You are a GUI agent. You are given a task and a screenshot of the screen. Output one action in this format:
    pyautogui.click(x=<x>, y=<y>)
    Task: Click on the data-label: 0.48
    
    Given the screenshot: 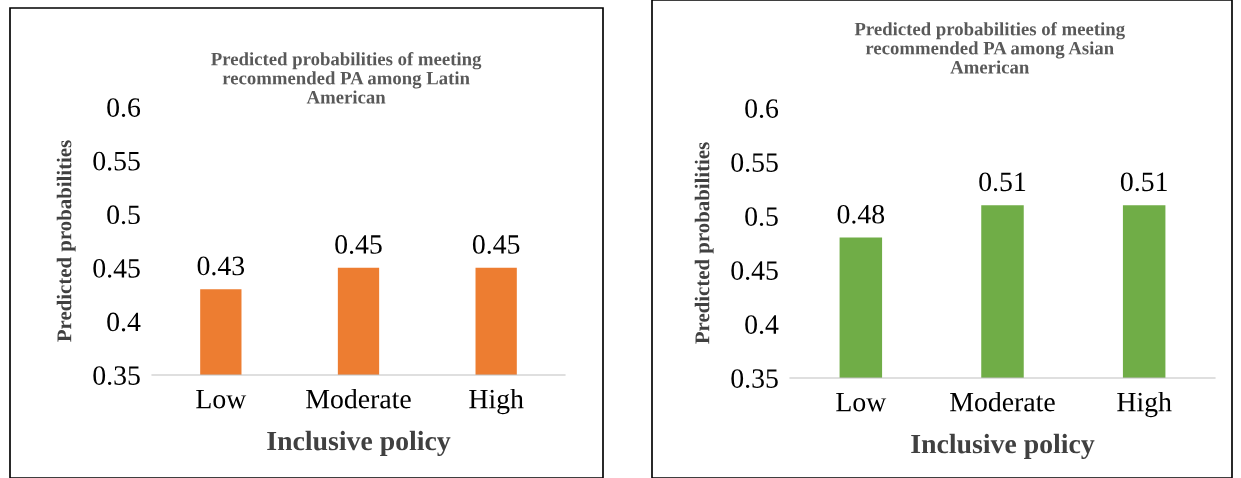 What is the action you would take?
    pyautogui.click(x=861, y=214)
    